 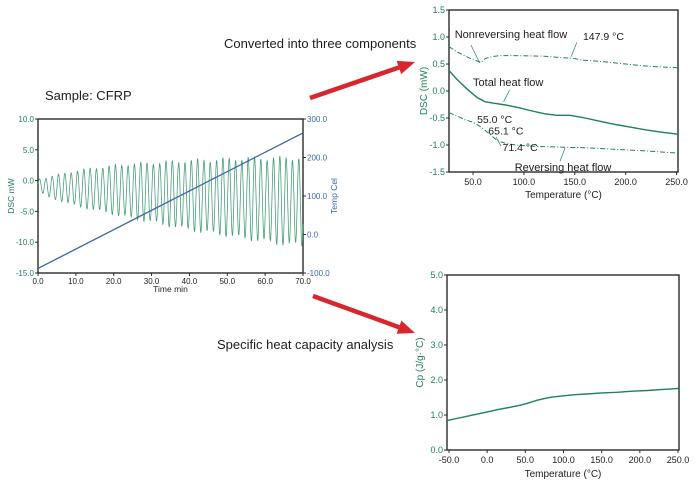 What do you see at coordinates (437, 118) in the screenshot?
I see `y-tick-label: -0.5` at bounding box center [437, 118].